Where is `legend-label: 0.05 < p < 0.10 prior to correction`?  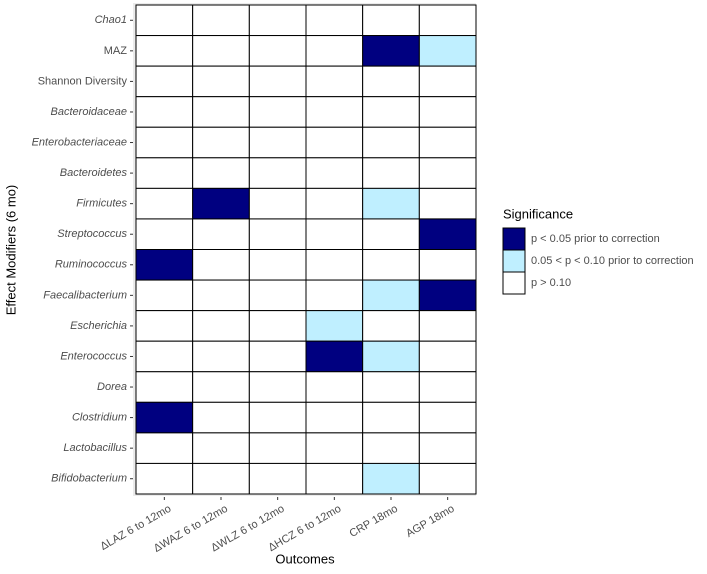 legend-label: 0.05 < p < 0.10 prior to correction is located at coordinates (612, 261).